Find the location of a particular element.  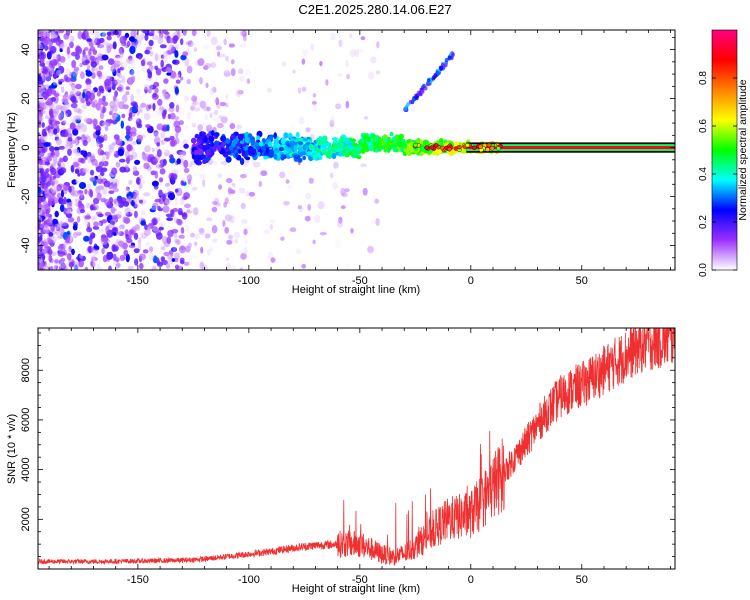

y-tick-label: 2000 is located at coordinates (26, 519).